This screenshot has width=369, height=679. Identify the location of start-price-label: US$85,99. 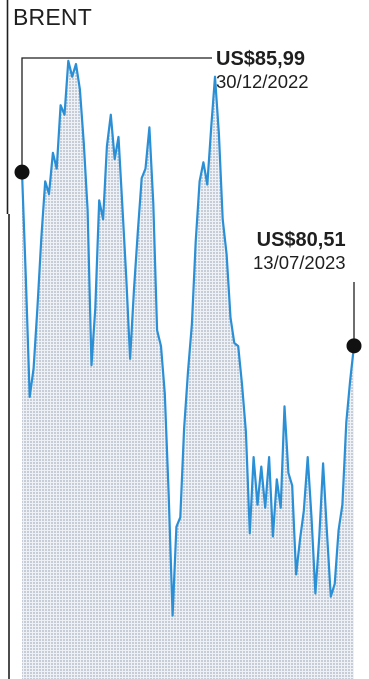
(260, 59).